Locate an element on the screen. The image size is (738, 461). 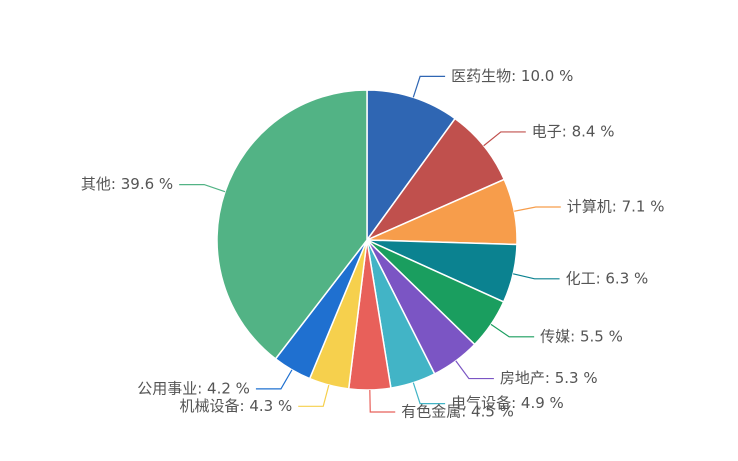
slice-label: 传媒: 5.5 % is located at coordinates (581, 336).